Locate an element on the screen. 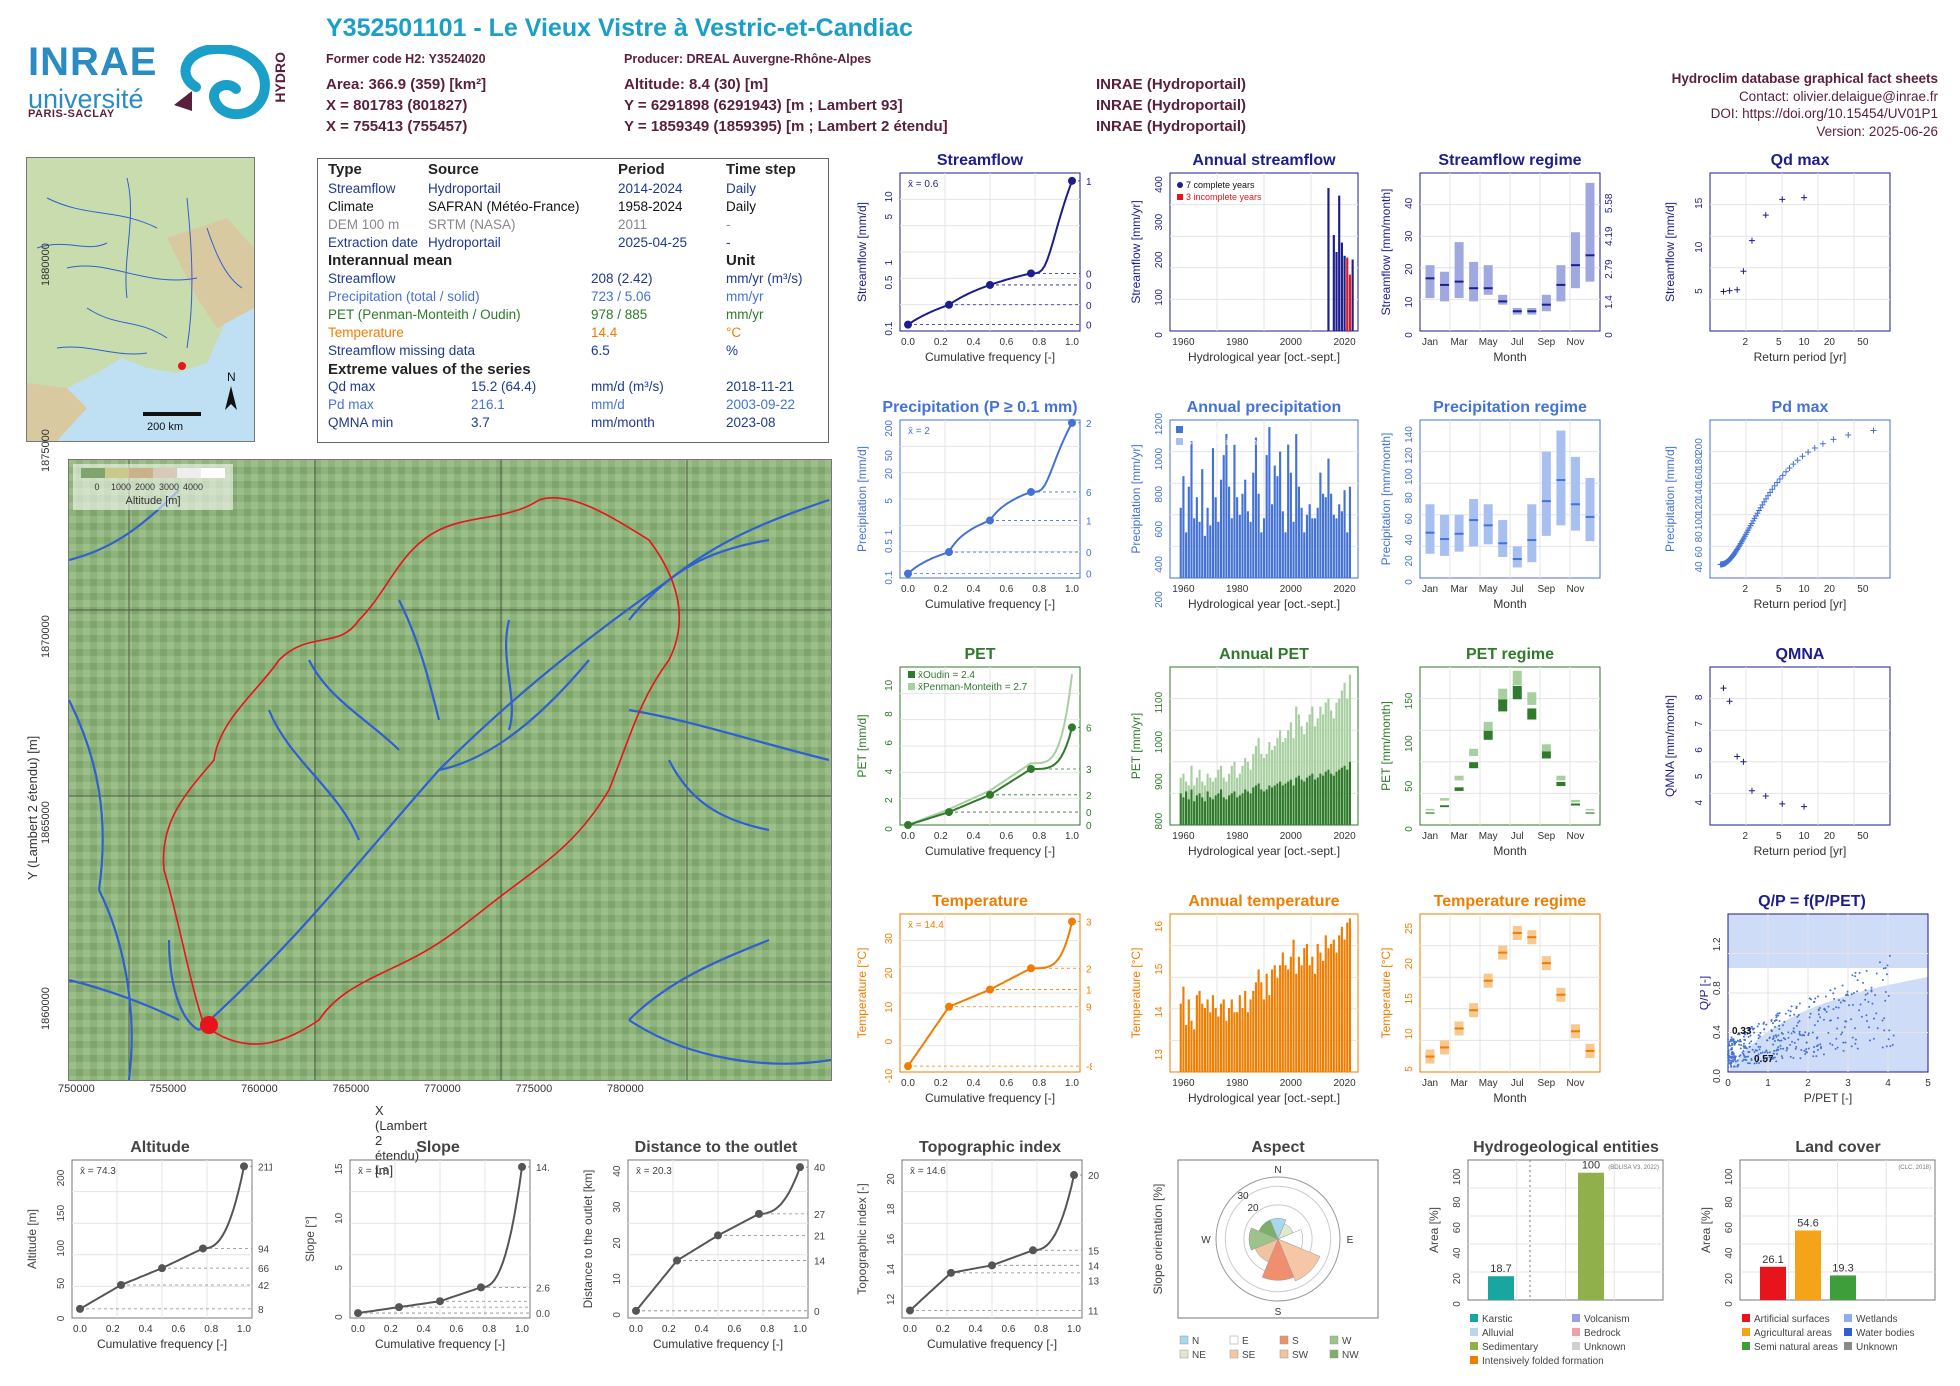  tick-label: 0.0 is located at coordinates (1717, 1076).